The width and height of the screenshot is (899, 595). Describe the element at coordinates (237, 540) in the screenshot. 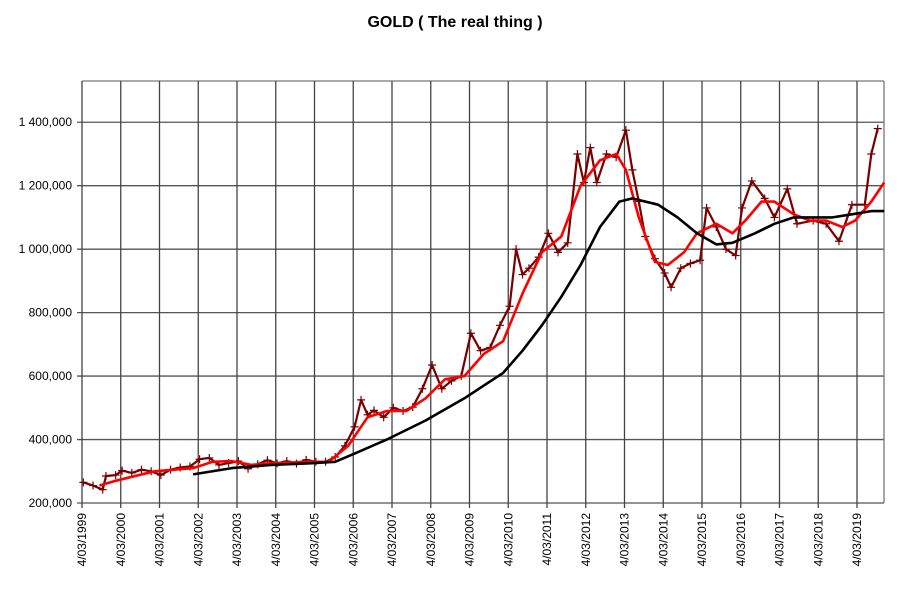

I see `x-tick-label: 4/03/2003` at that location.